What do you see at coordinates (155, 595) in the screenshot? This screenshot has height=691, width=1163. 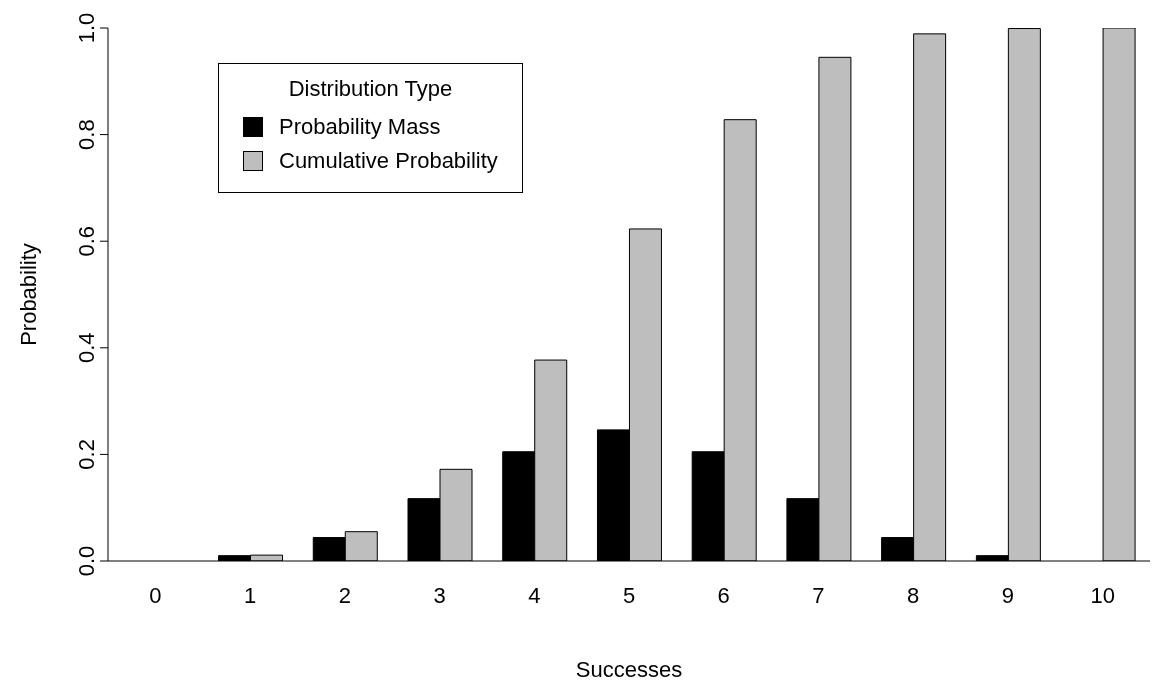 I see `x-tick-label: 0` at bounding box center [155, 595].